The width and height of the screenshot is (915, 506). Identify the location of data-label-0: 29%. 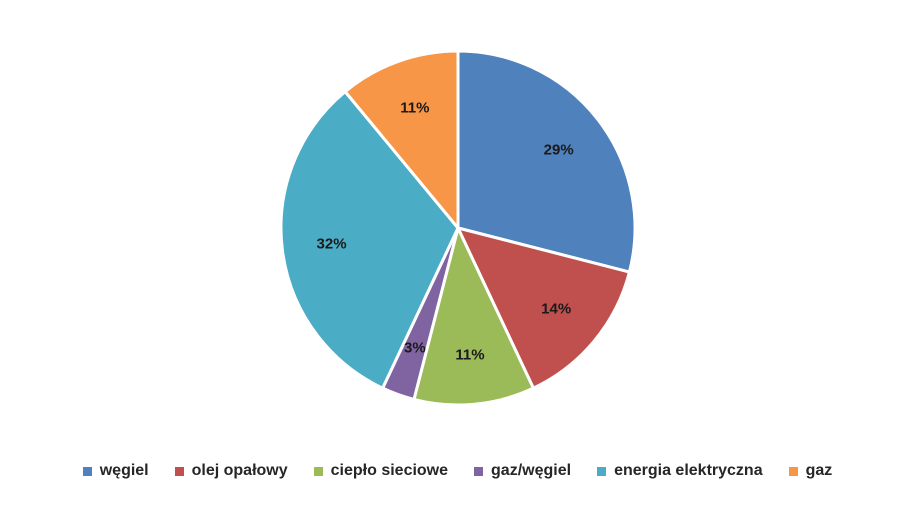
(559, 149).